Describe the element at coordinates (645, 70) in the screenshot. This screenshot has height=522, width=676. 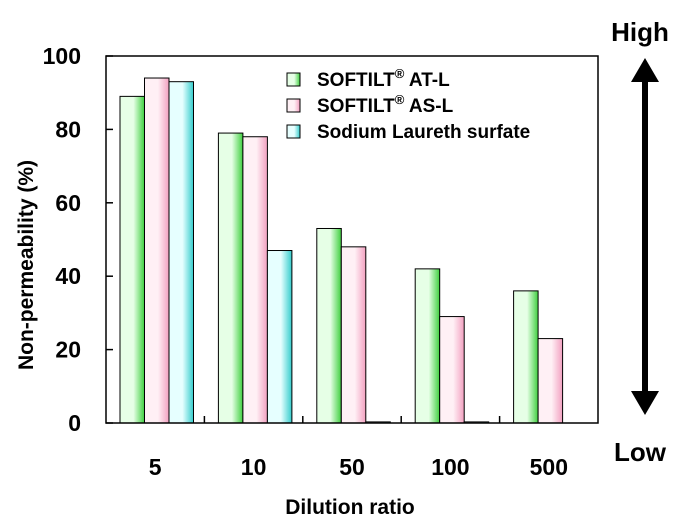
I see `up-arrow-icon` at that location.